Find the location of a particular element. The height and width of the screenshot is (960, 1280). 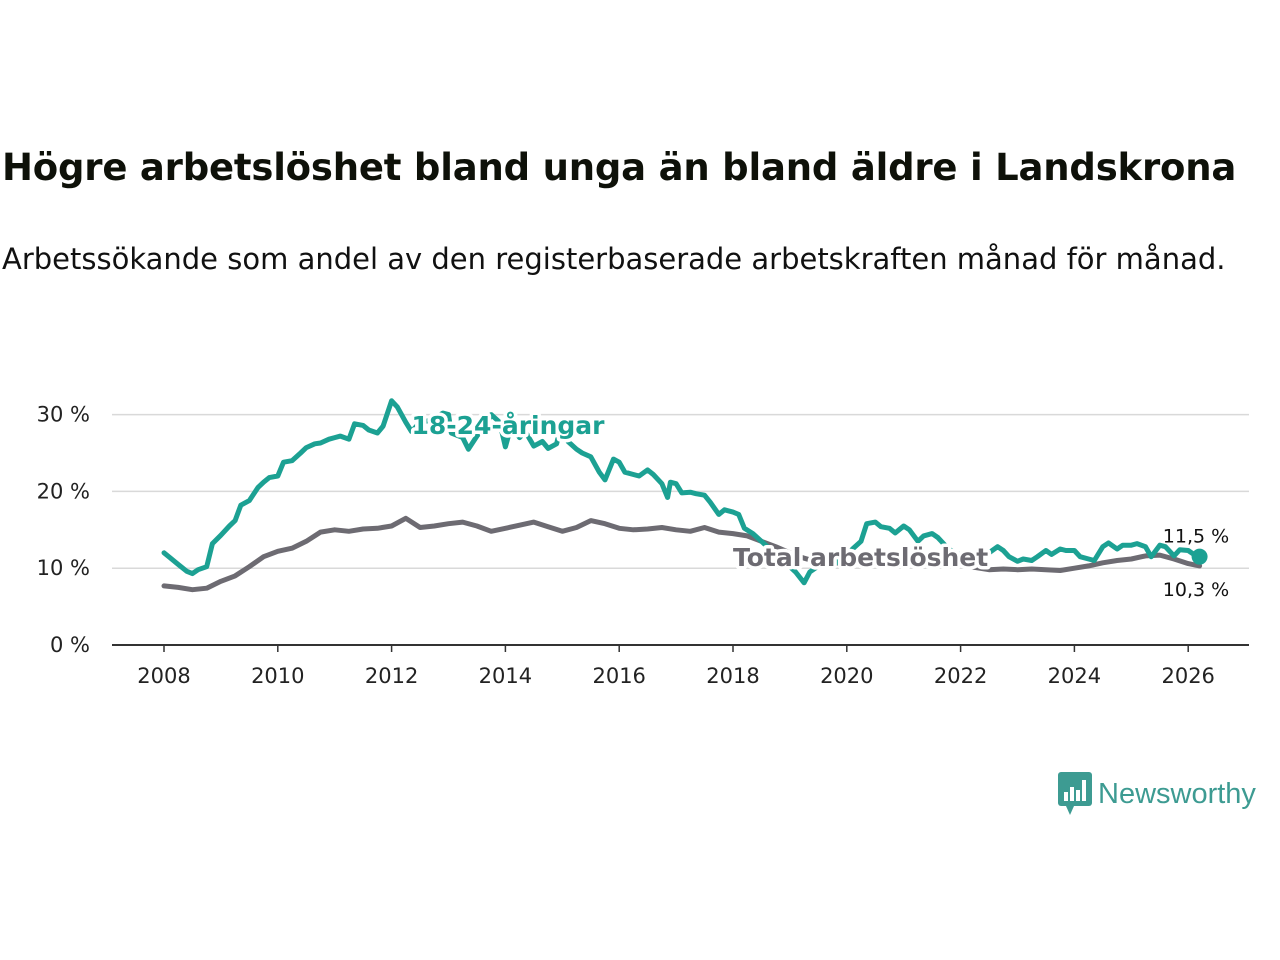

y-tick-label: 0 % is located at coordinates (70, 645).